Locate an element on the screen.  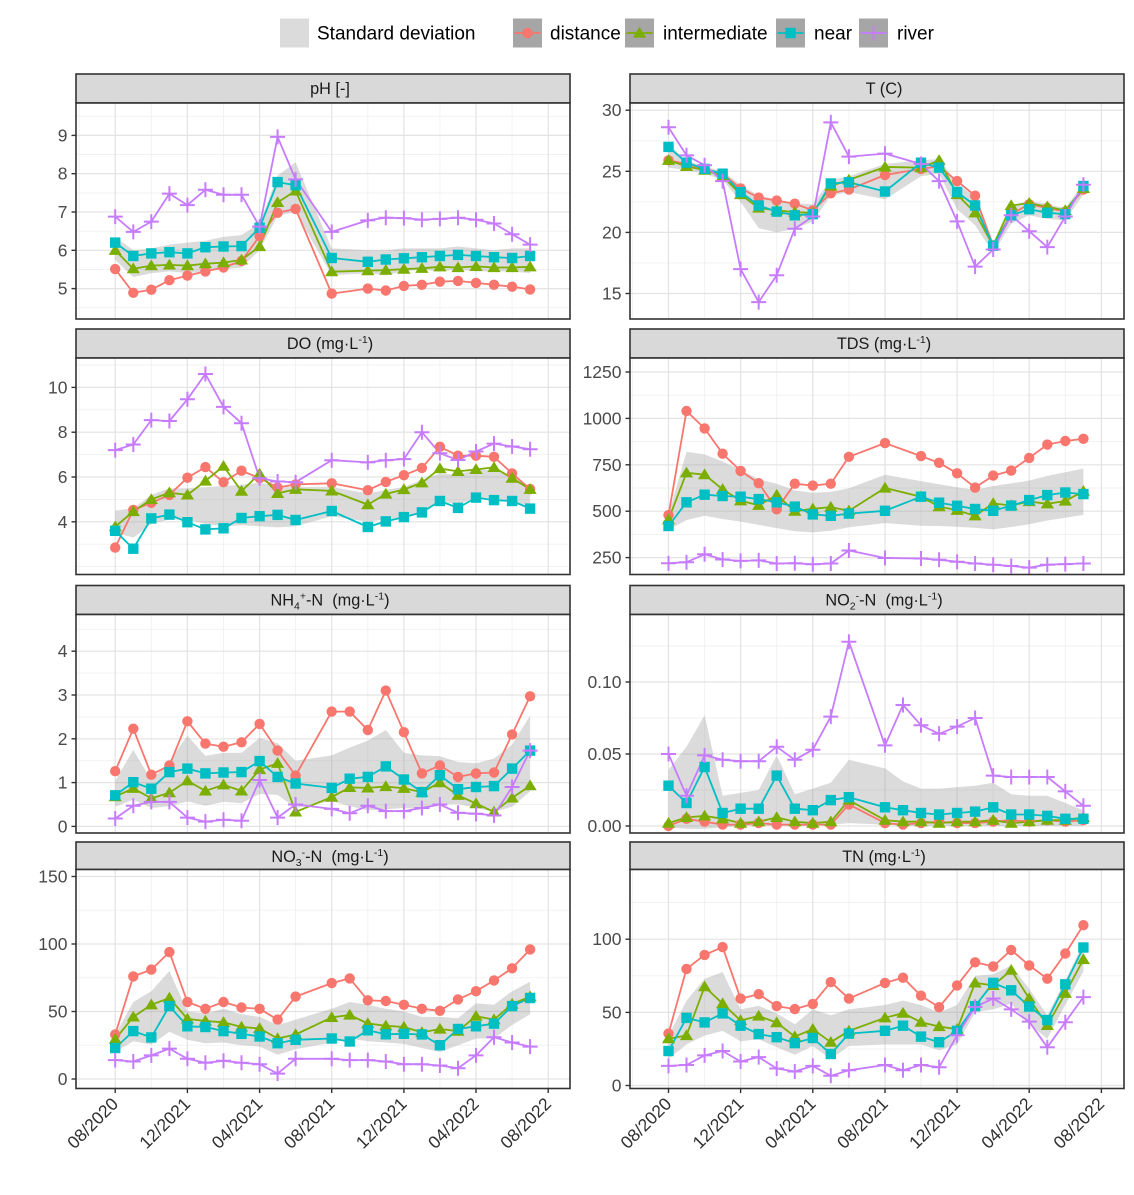
svg-text: 30 is located at coordinates (612, 110).